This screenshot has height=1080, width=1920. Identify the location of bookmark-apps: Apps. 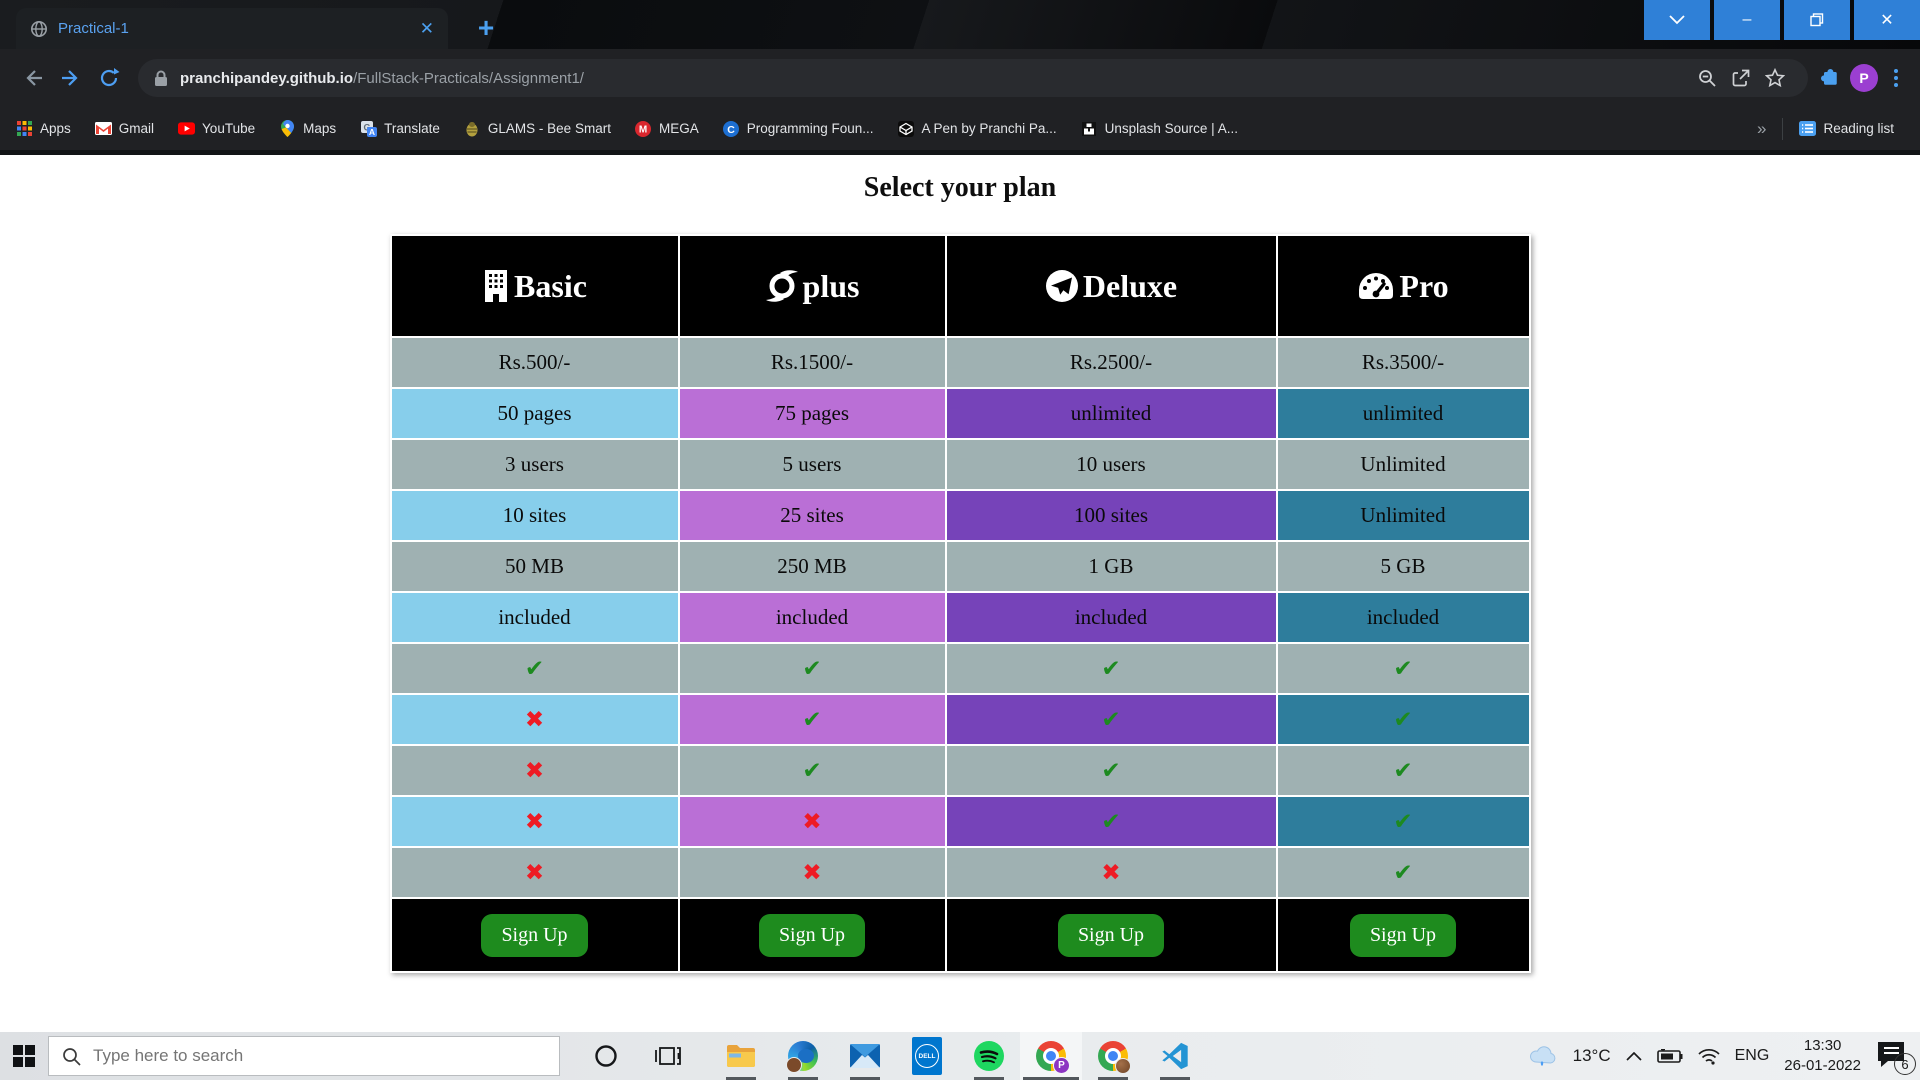
(43, 128).